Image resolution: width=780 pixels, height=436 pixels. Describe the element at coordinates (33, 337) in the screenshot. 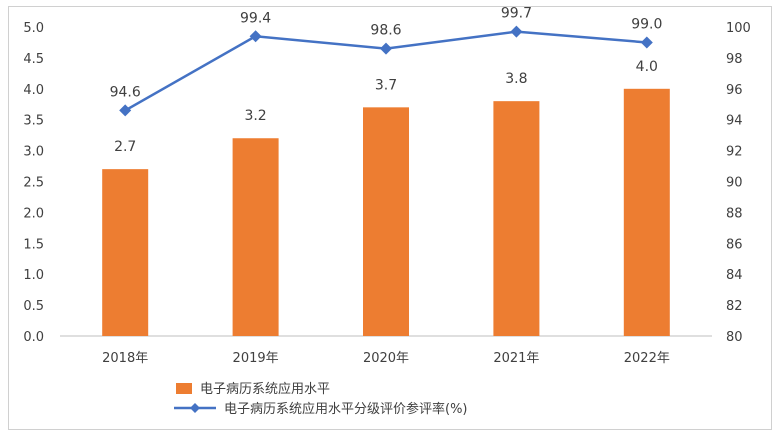

I see `left-tick-label: 0.0` at that location.